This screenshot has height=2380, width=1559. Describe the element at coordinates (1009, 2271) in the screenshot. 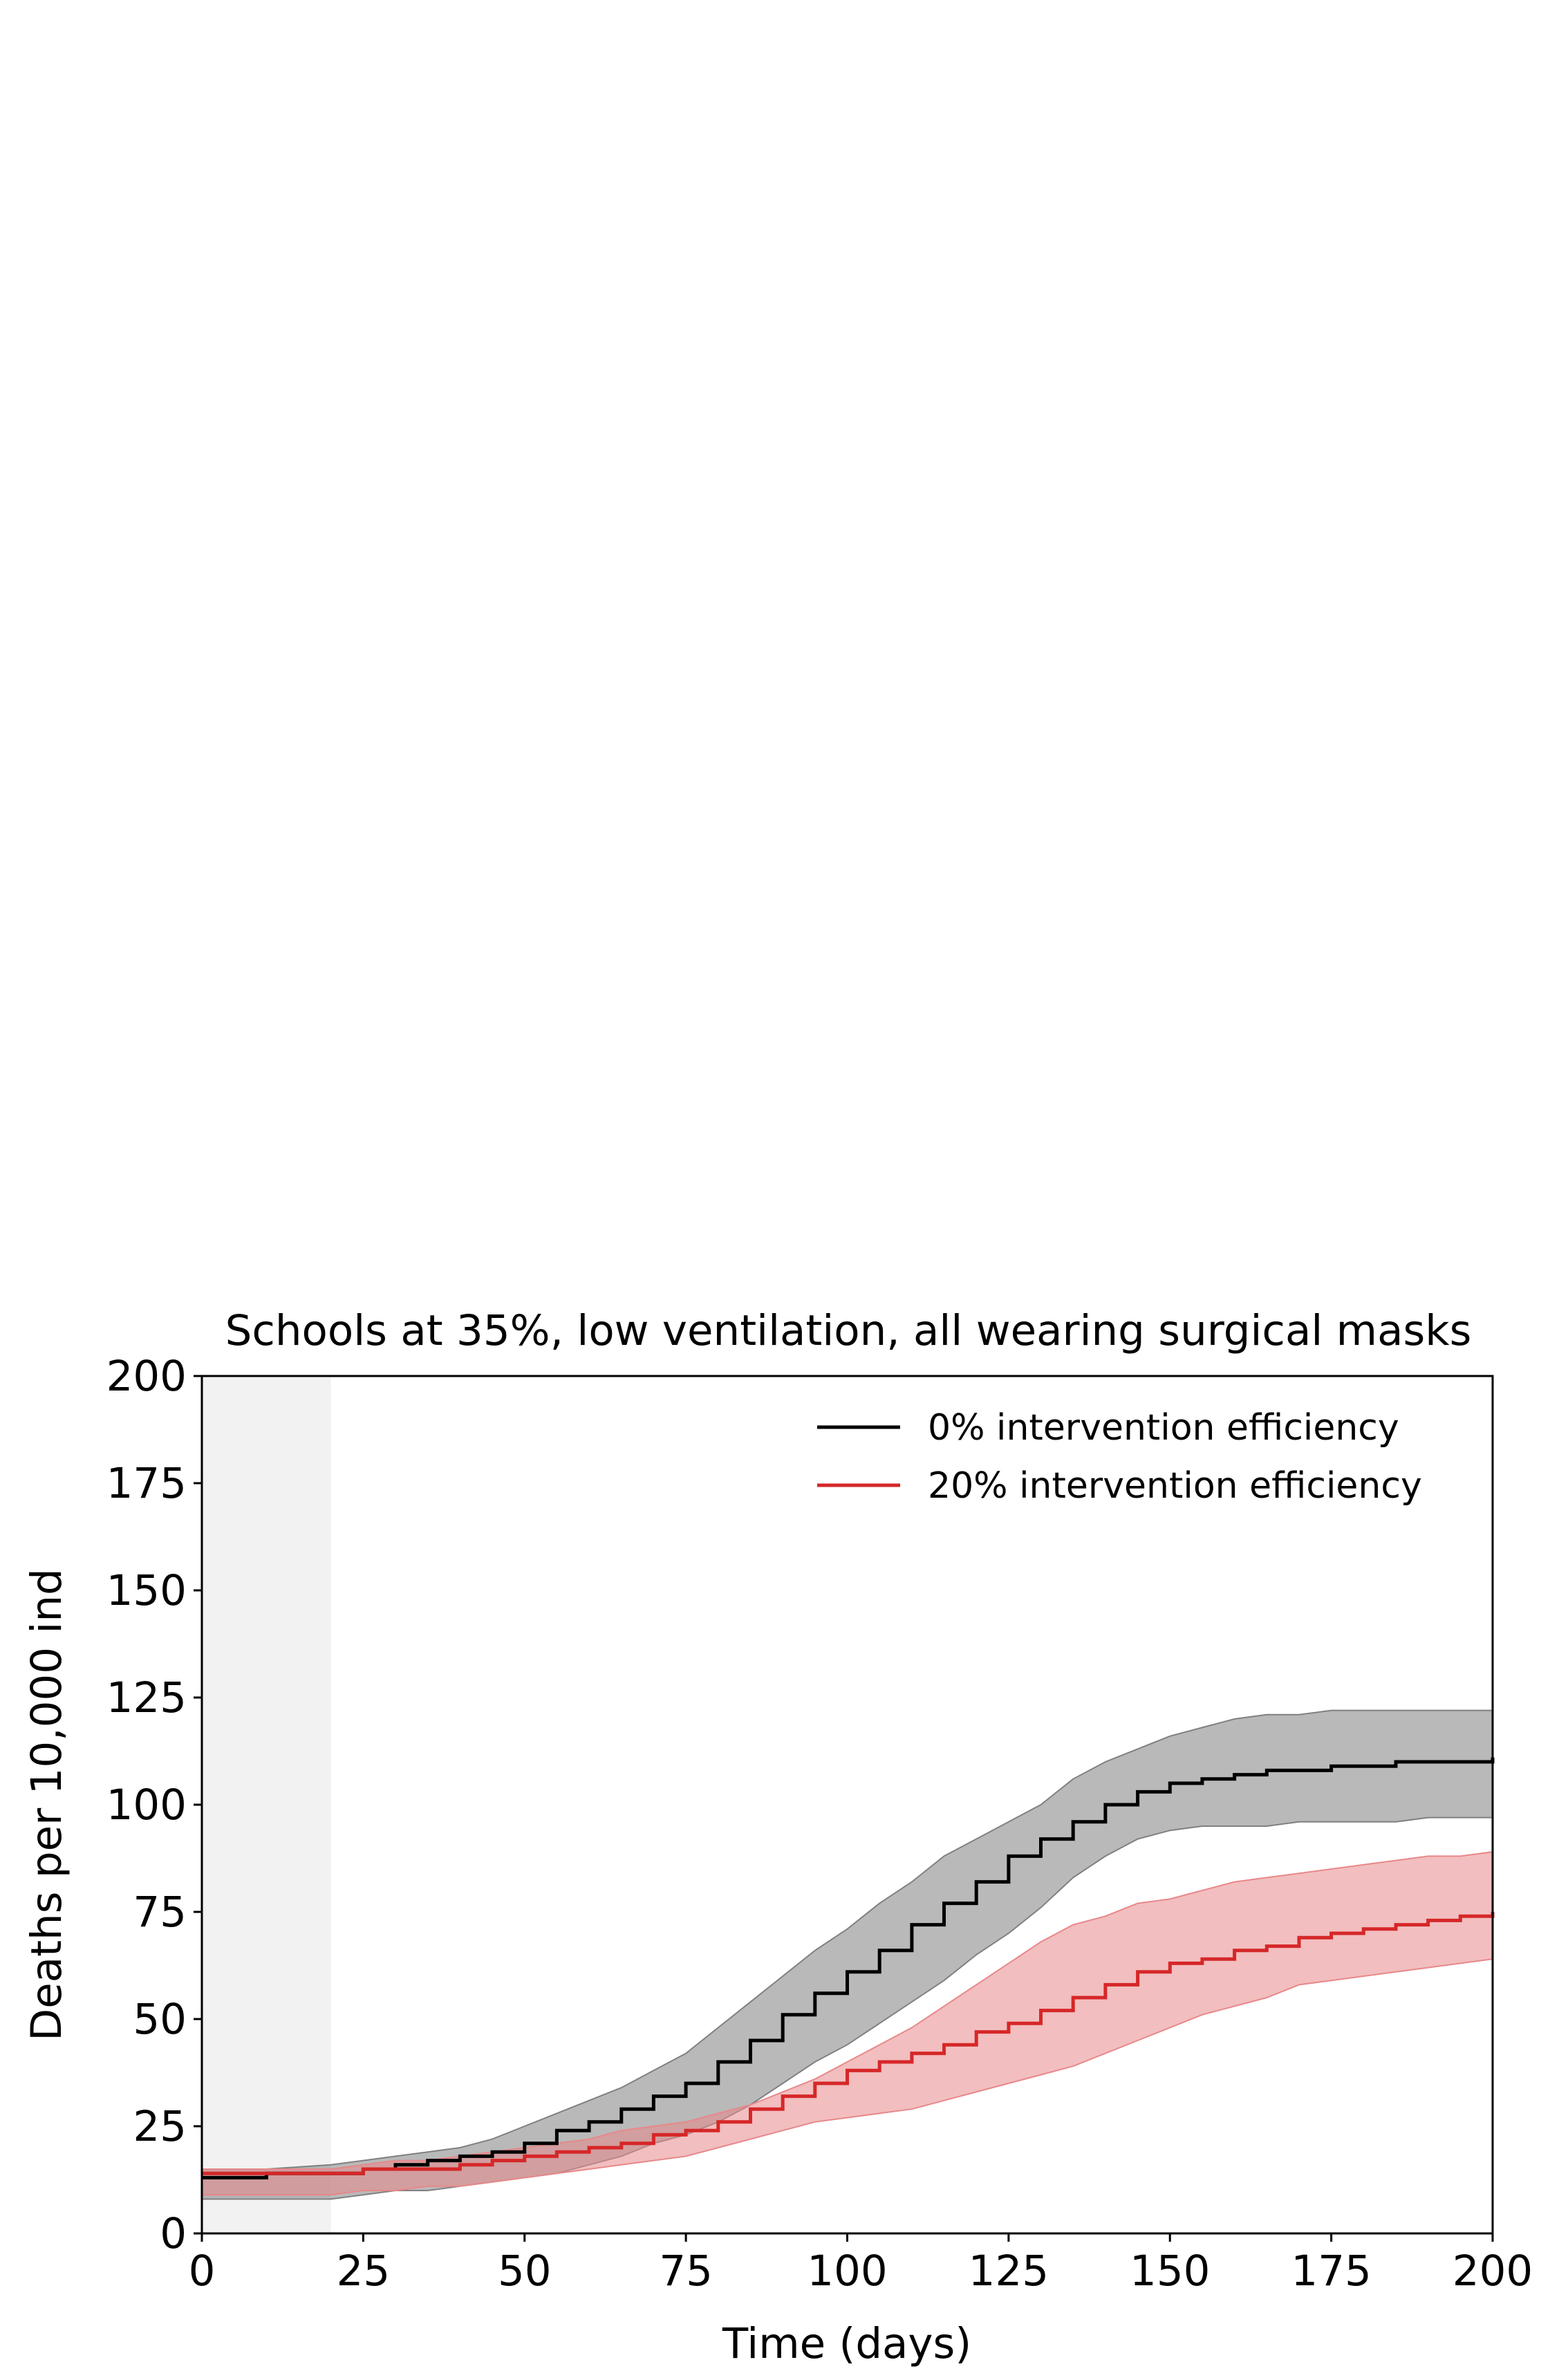

I see `x-tick-label-125: 125` at that location.